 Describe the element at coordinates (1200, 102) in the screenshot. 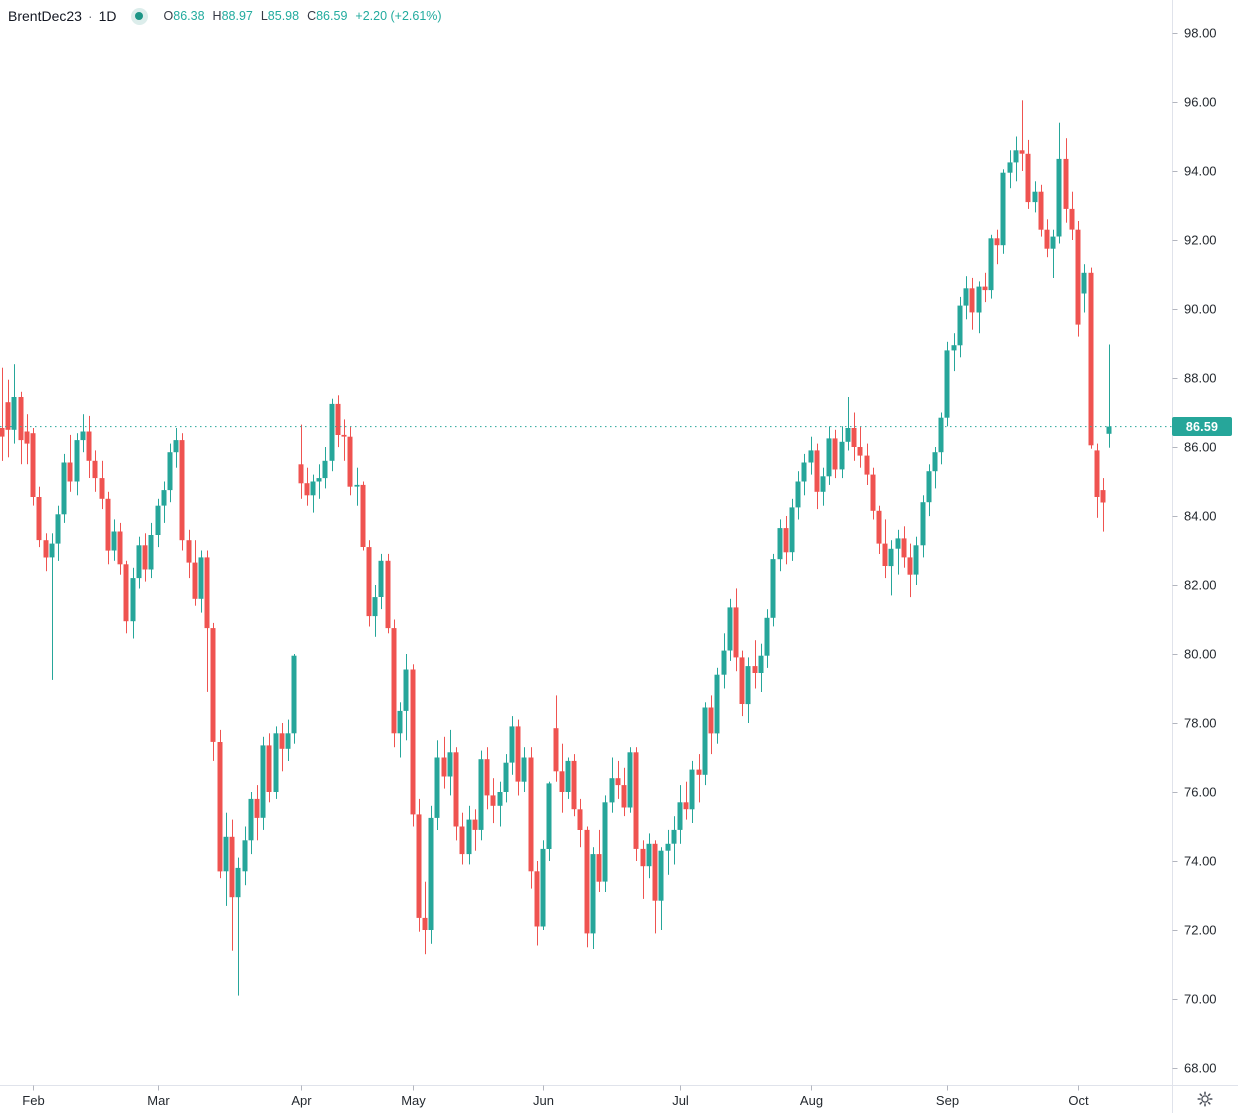

I see `price-tick-label: 96.00` at that location.